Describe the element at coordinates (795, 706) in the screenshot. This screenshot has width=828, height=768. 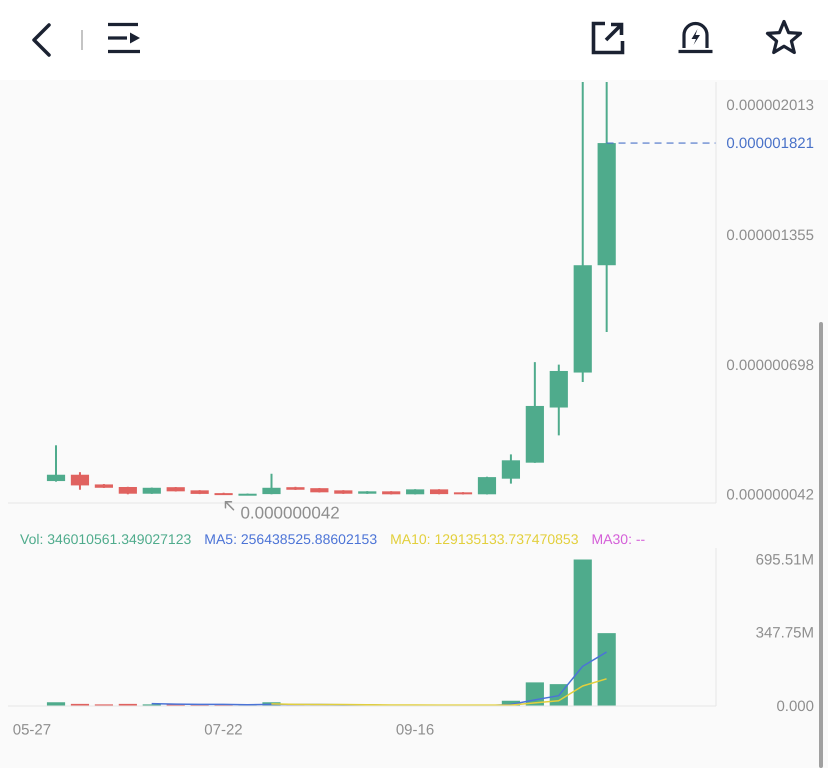
I see `y-tick-label: 0.000` at that location.